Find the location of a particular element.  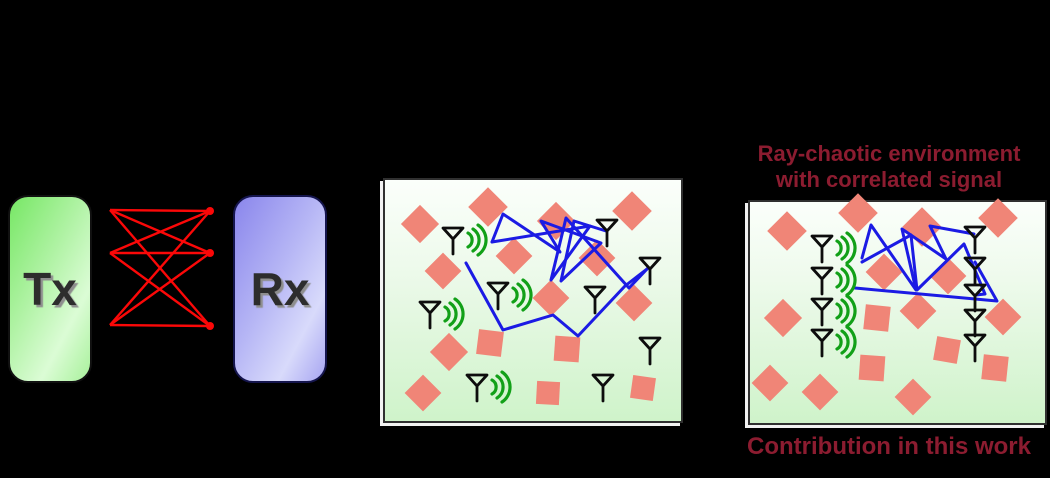

contribution-caption: Contribution in this work is located at coordinates (889, 446).